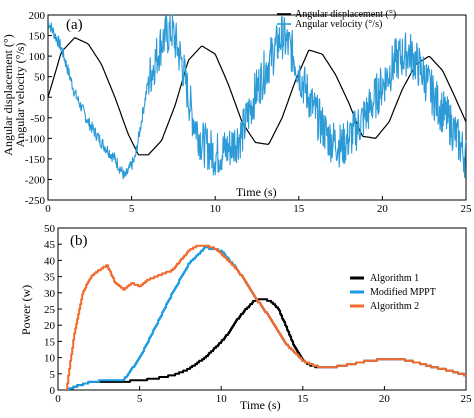  What do you see at coordinates (37, 16) in the screenshot?
I see `y-tick-label: 200` at bounding box center [37, 16].